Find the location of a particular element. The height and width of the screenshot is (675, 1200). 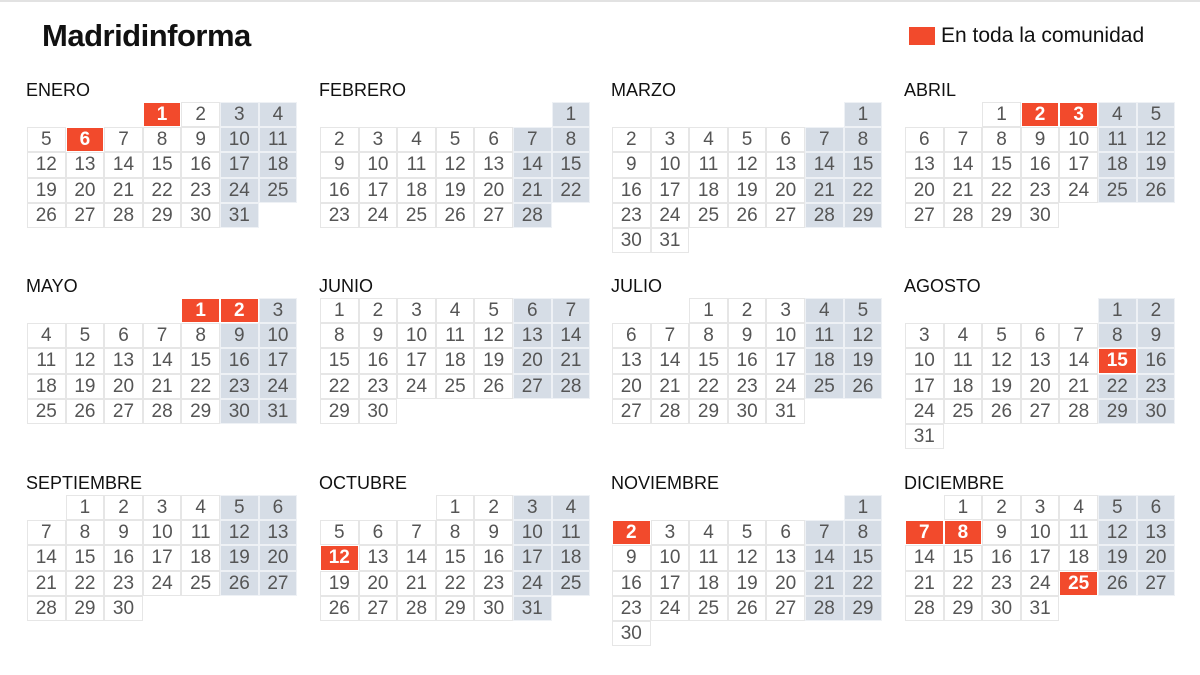

day-cell: 15 is located at coordinates (455, 558).